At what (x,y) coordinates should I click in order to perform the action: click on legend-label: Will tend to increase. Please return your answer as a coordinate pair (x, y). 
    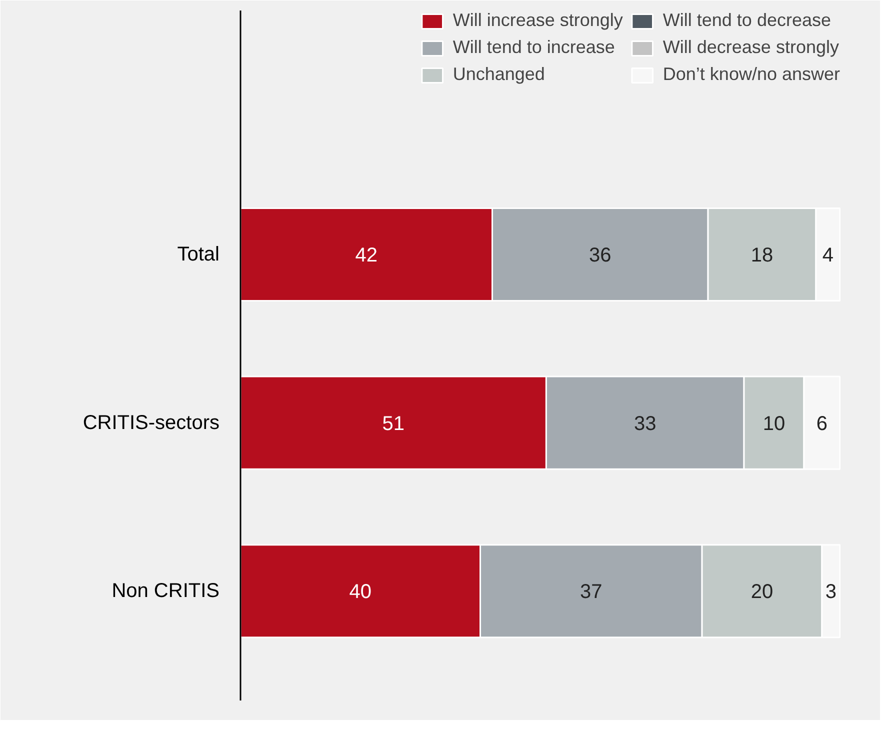
    Looking at the image, I should click on (533, 47).